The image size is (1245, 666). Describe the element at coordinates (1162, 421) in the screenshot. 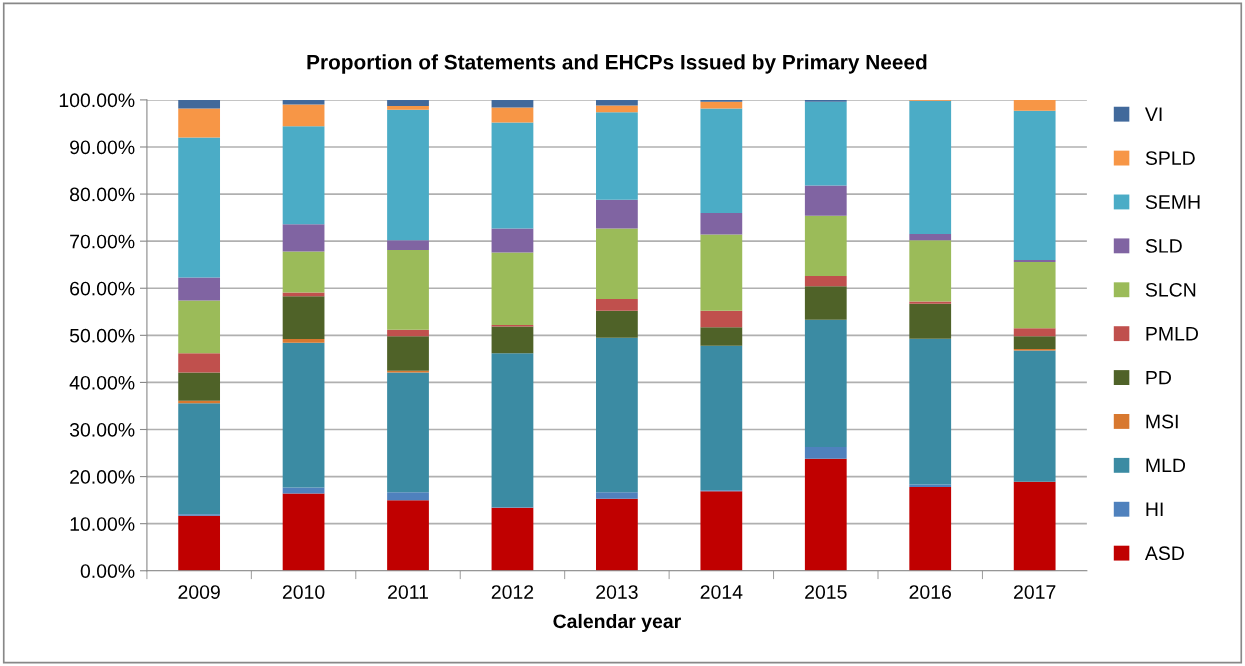

I see `legend-label: MSI` at that location.